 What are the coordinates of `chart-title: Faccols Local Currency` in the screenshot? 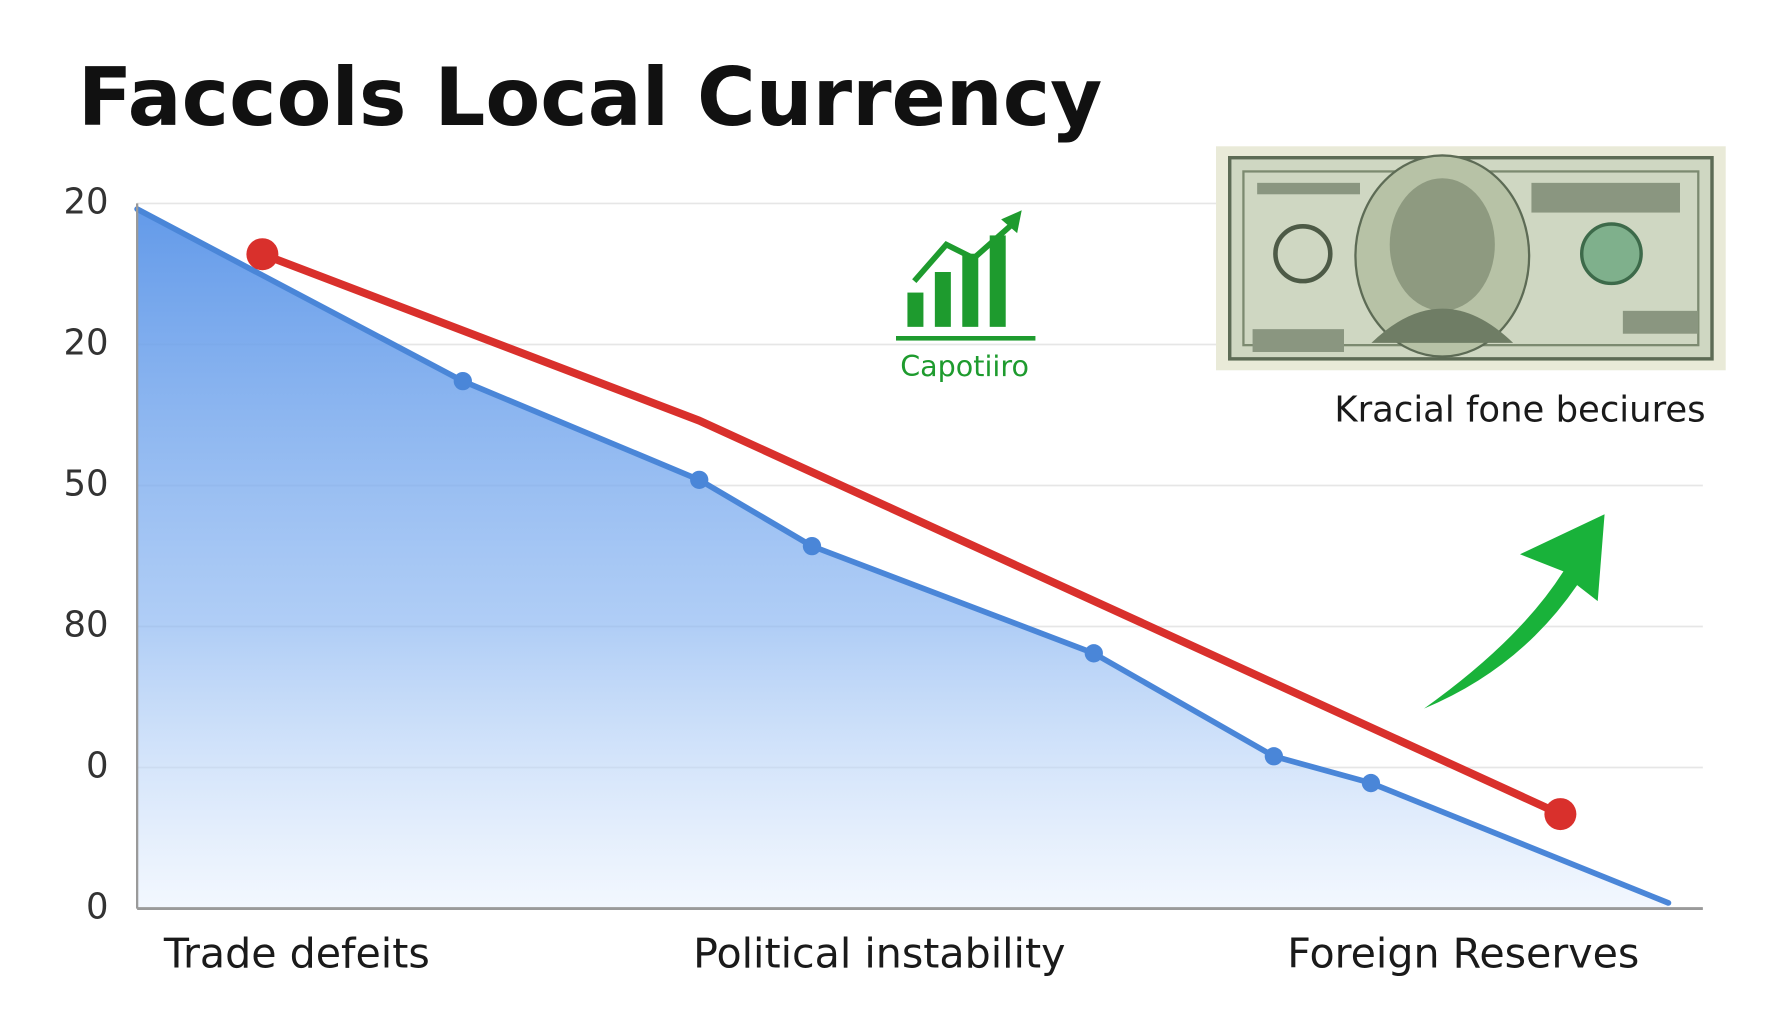 It's located at (590, 97).